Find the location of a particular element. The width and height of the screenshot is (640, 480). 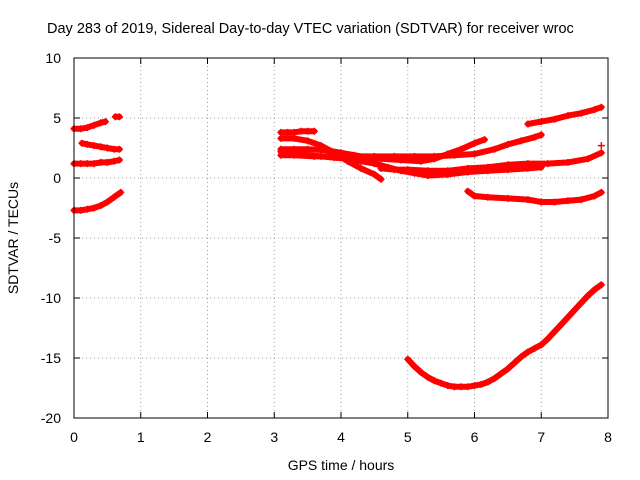

x-tick-label-6: 6 is located at coordinates (475, 437).